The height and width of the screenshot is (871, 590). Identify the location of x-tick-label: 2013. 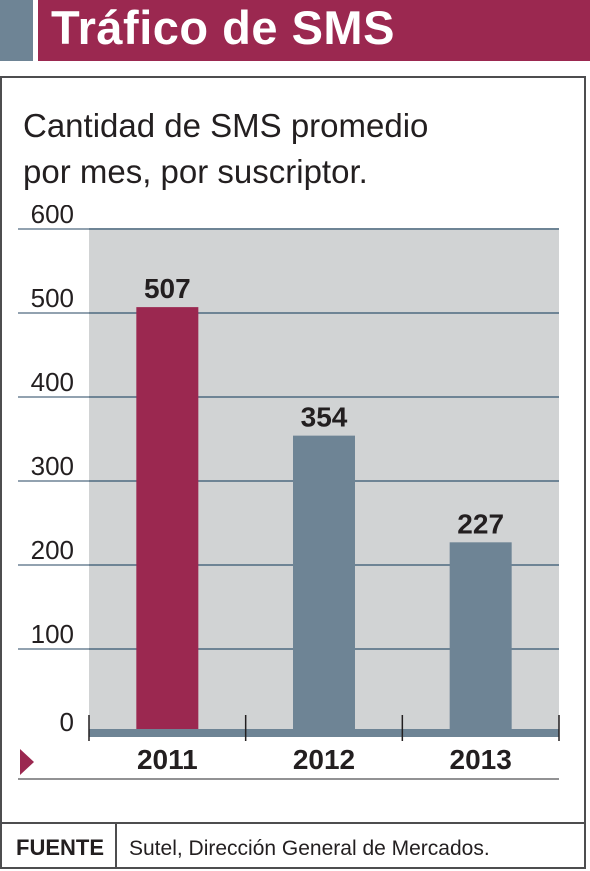
(481, 759).